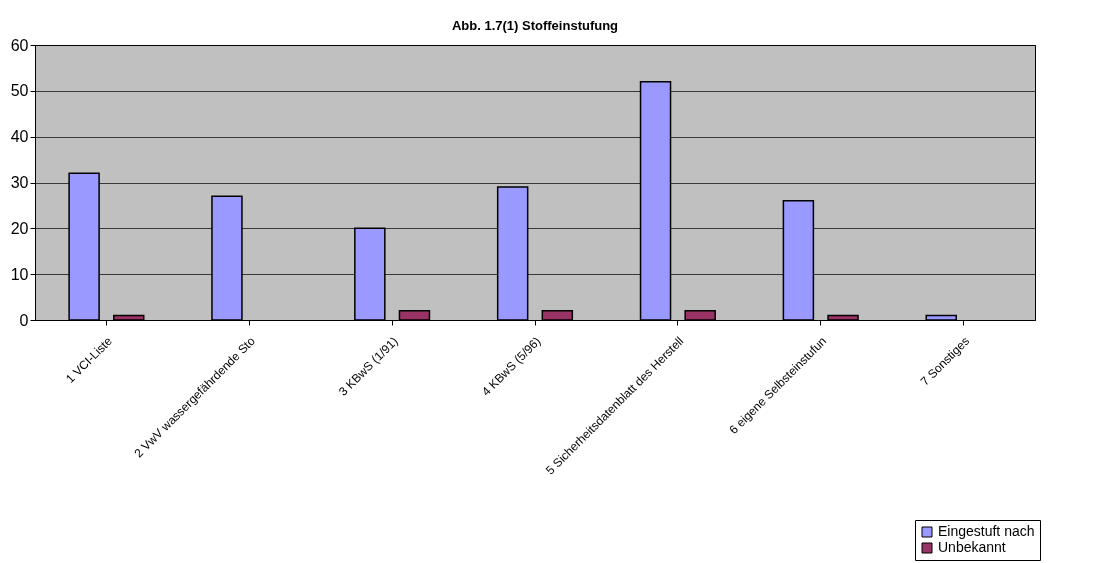  What do you see at coordinates (19, 91) in the screenshot?
I see `y-tick-label: 50` at bounding box center [19, 91].